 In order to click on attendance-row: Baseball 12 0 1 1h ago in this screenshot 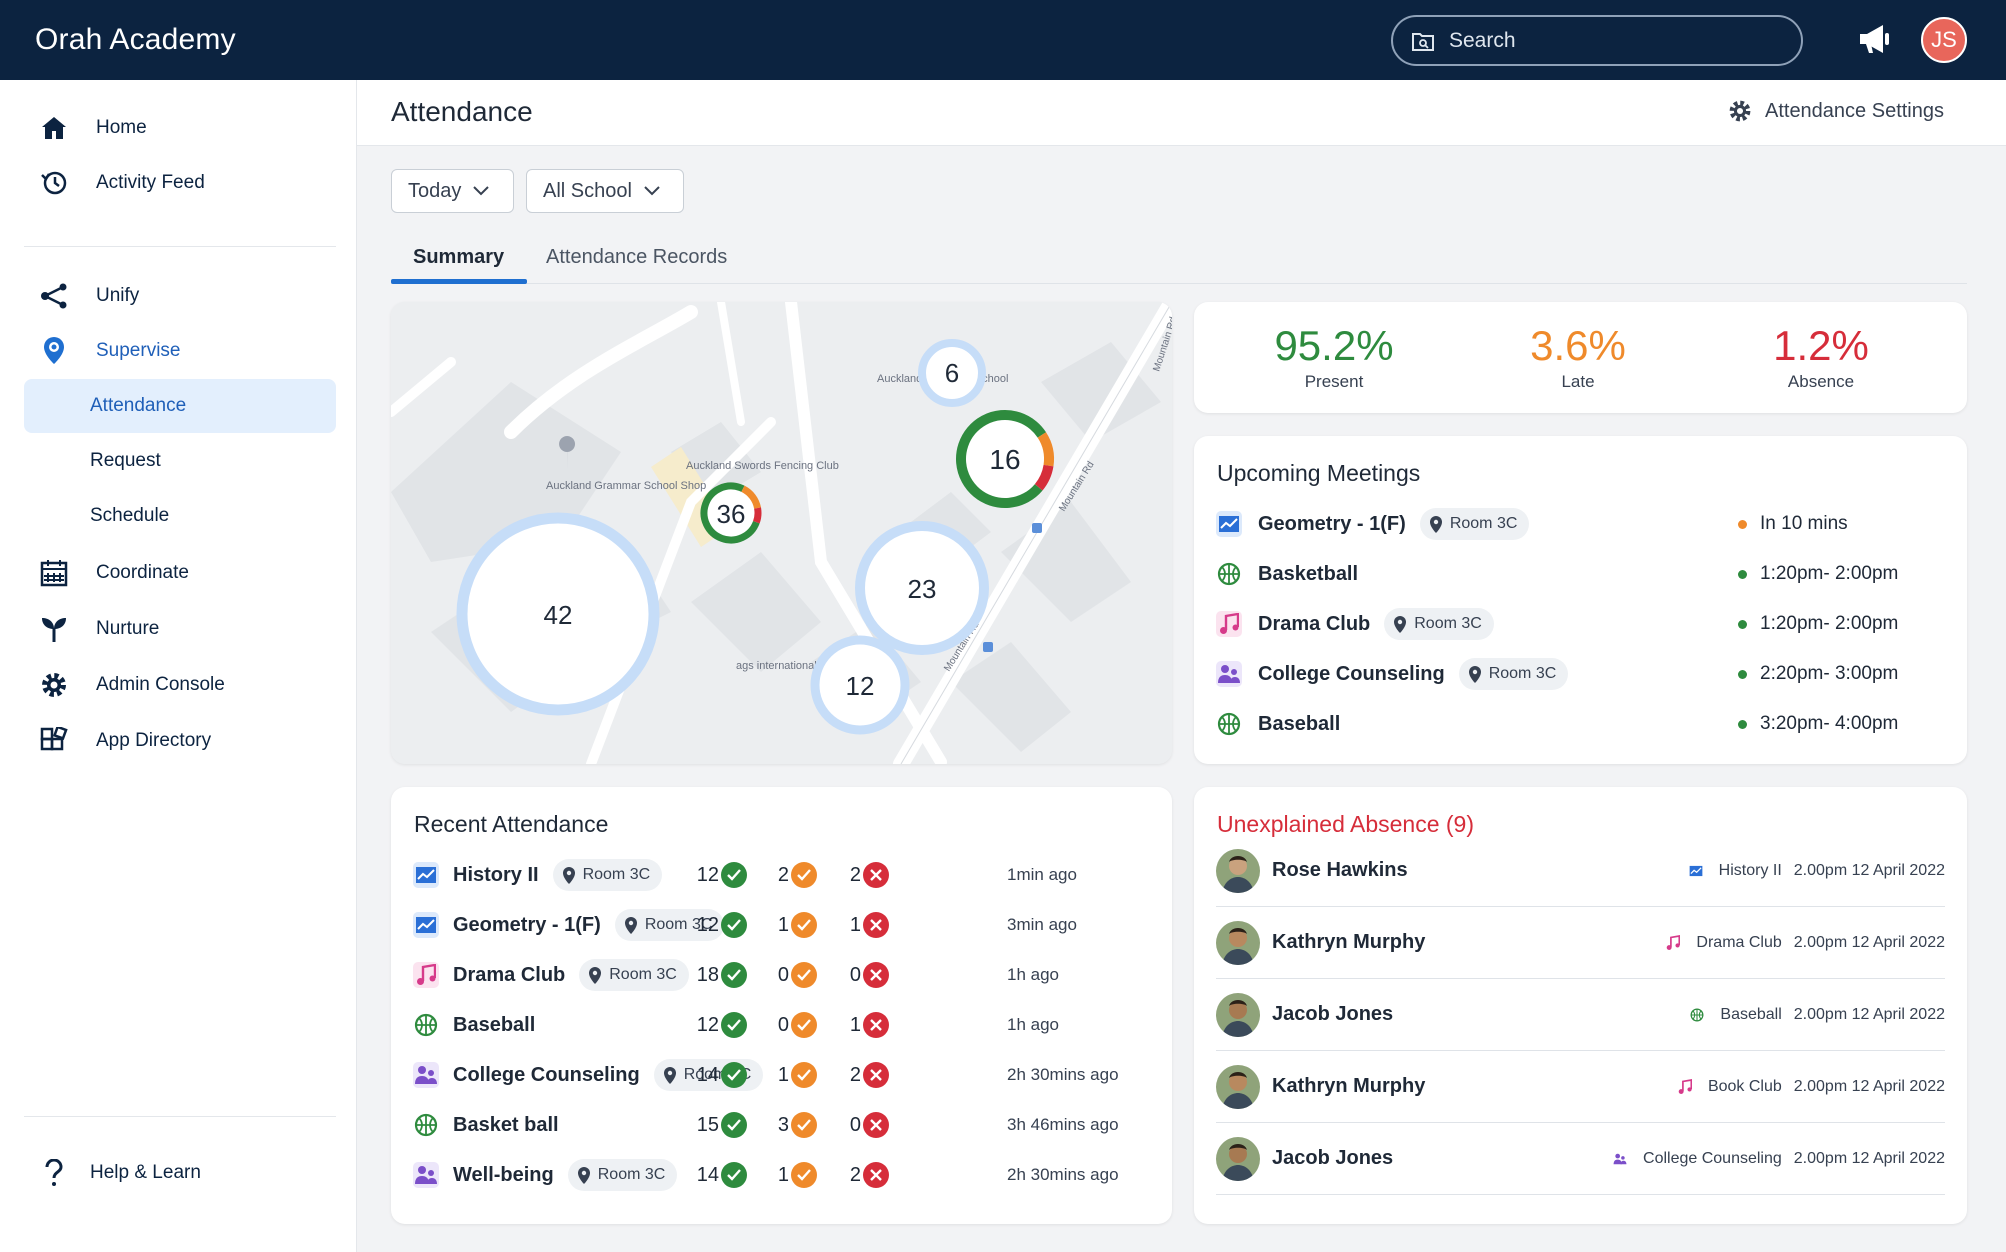, I will do `click(788, 1025)`.